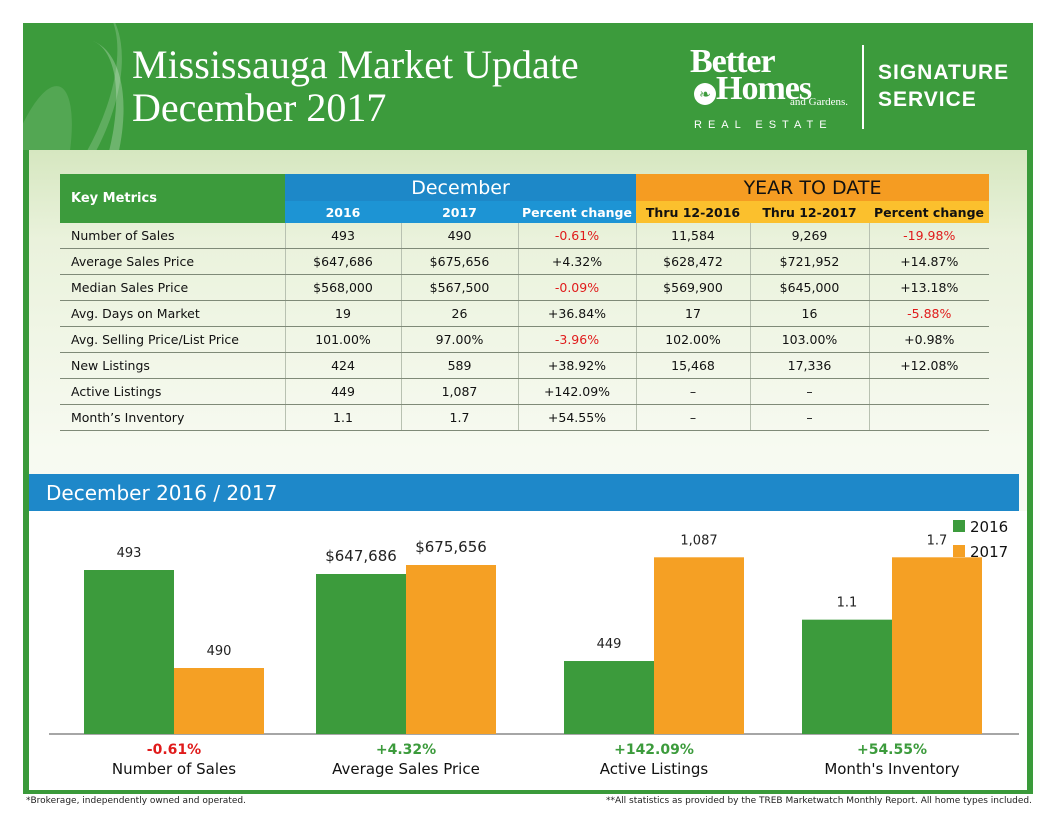  What do you see at coordinates (172, 287) in the screenshot?
I see `row-label: Median Sales Price` at bounding box center [172, 287].